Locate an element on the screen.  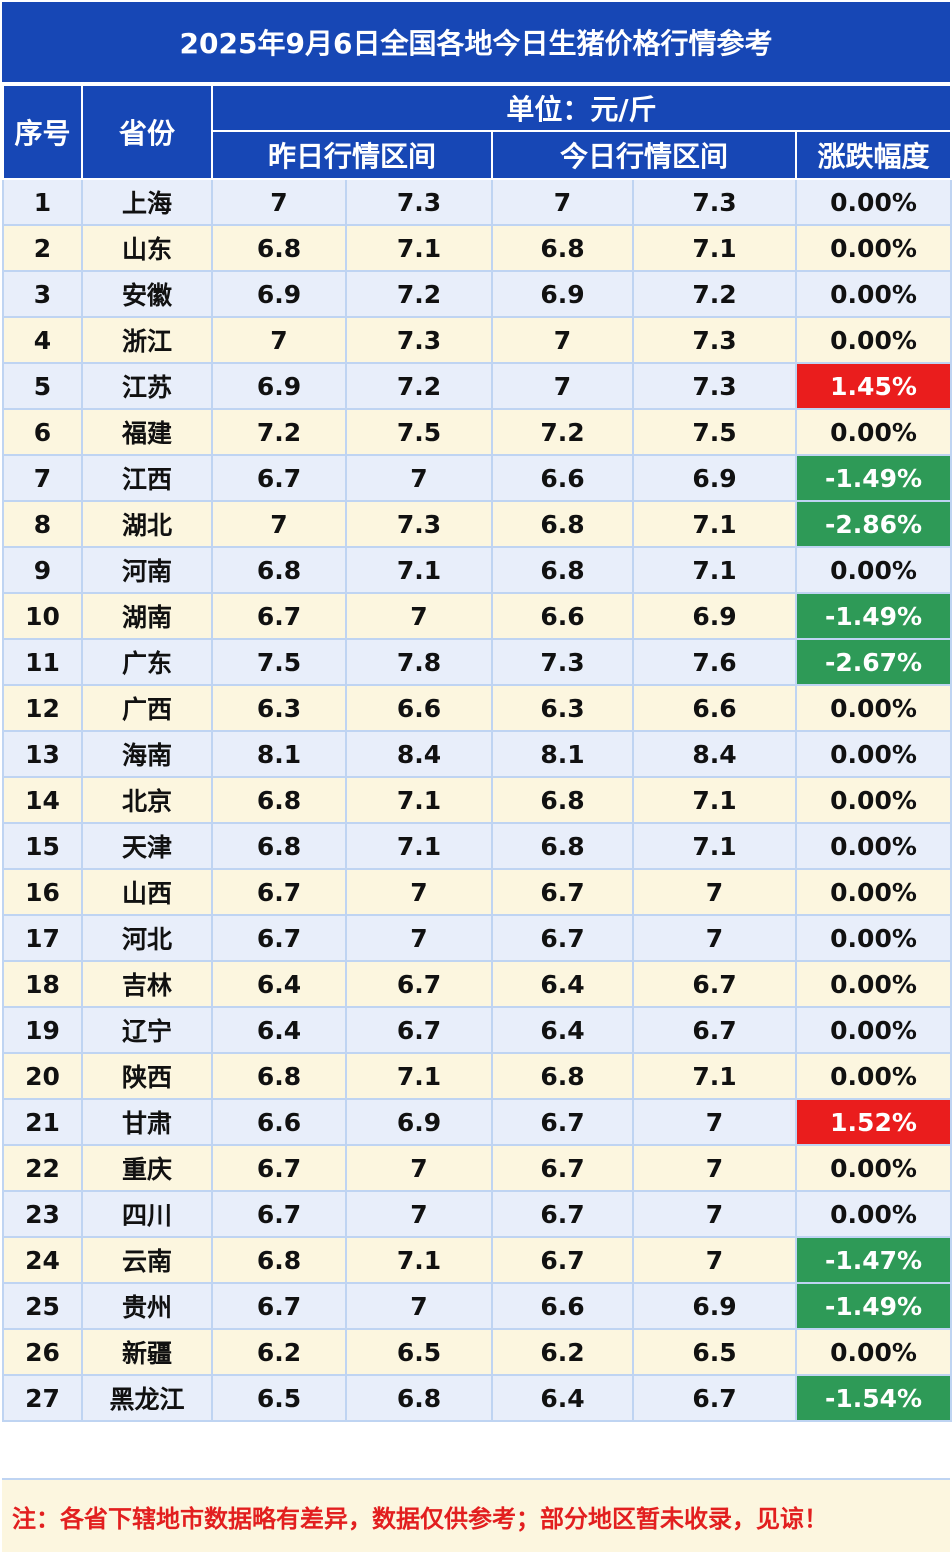
row-province: 湖北 is located at coordinates (147, 524).